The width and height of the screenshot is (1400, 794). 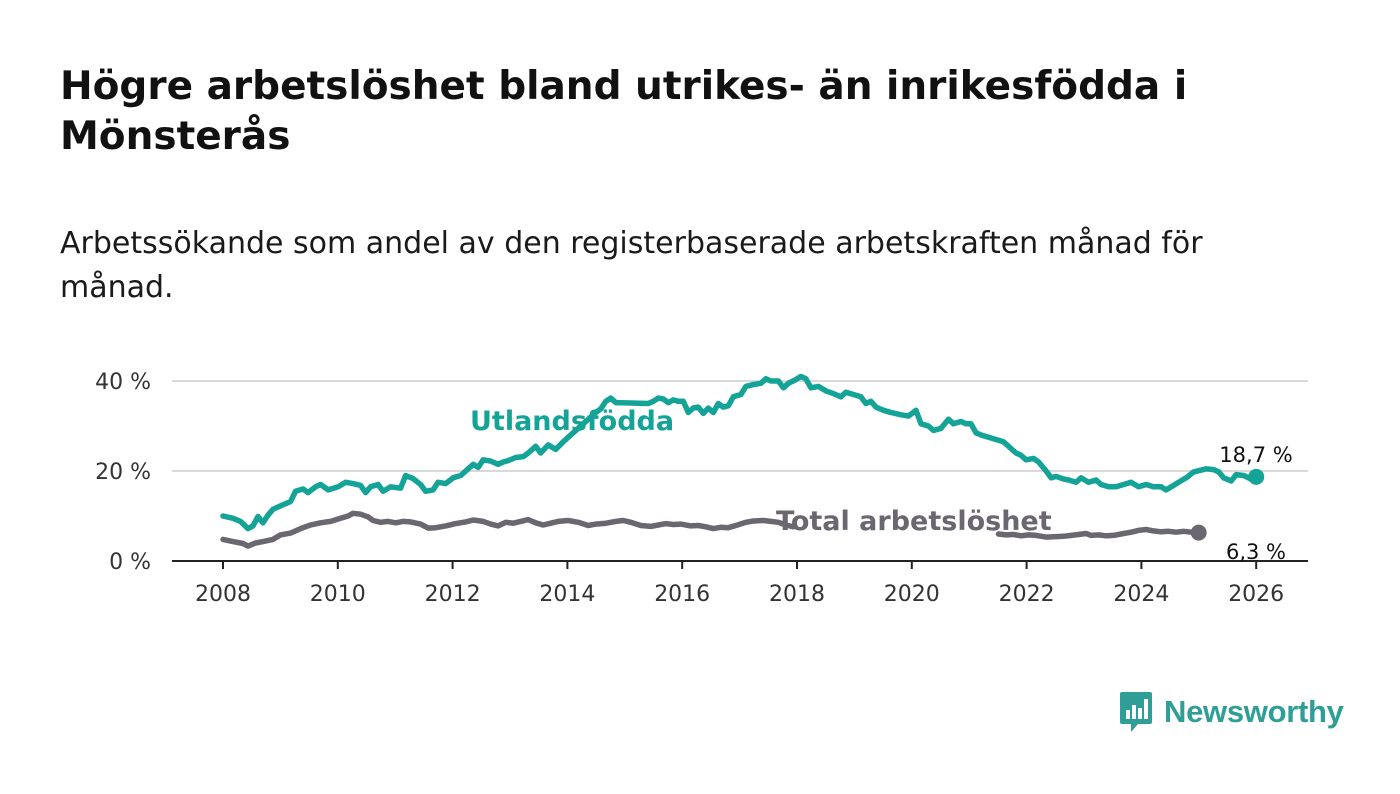 What do you see at coordinates (914, 521) in the screenshot?
I see `series-label-total: Total arbetslöshet` at bounding box center [914, 521].